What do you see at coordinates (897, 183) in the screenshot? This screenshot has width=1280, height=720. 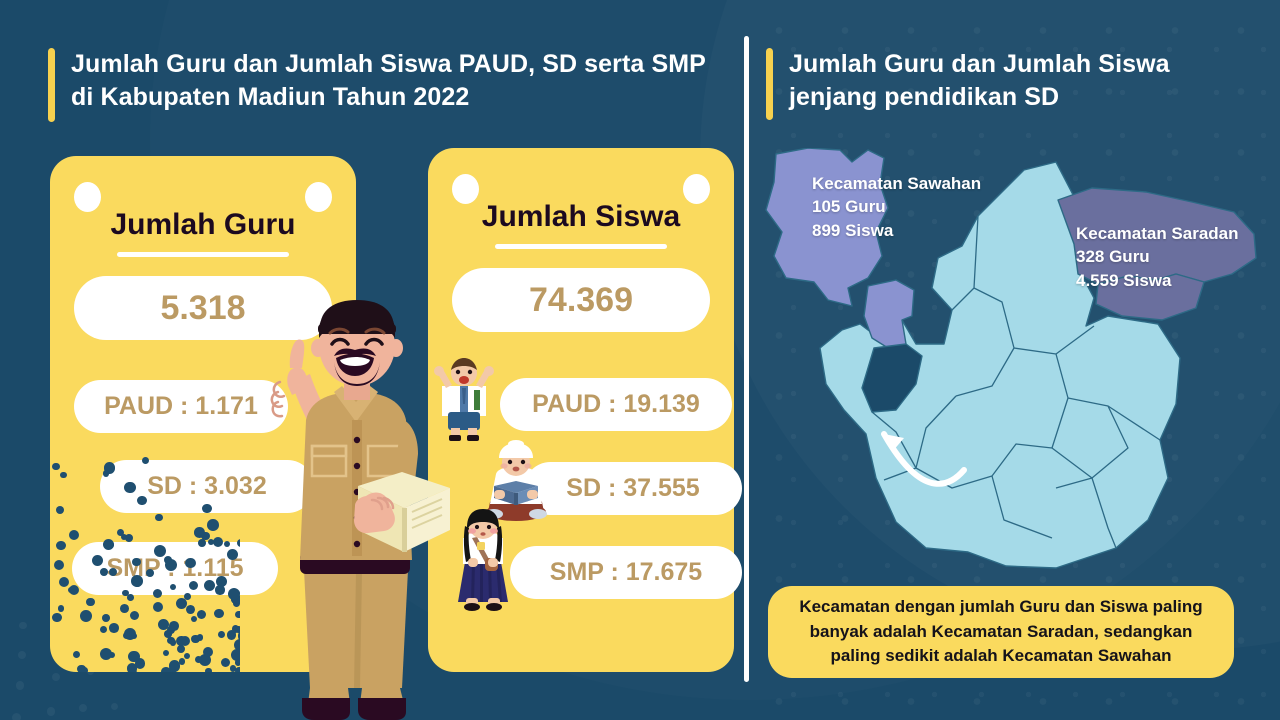 I see `sawahan-name: Kecamatan Sawahan` at bounding box center [897, 183].